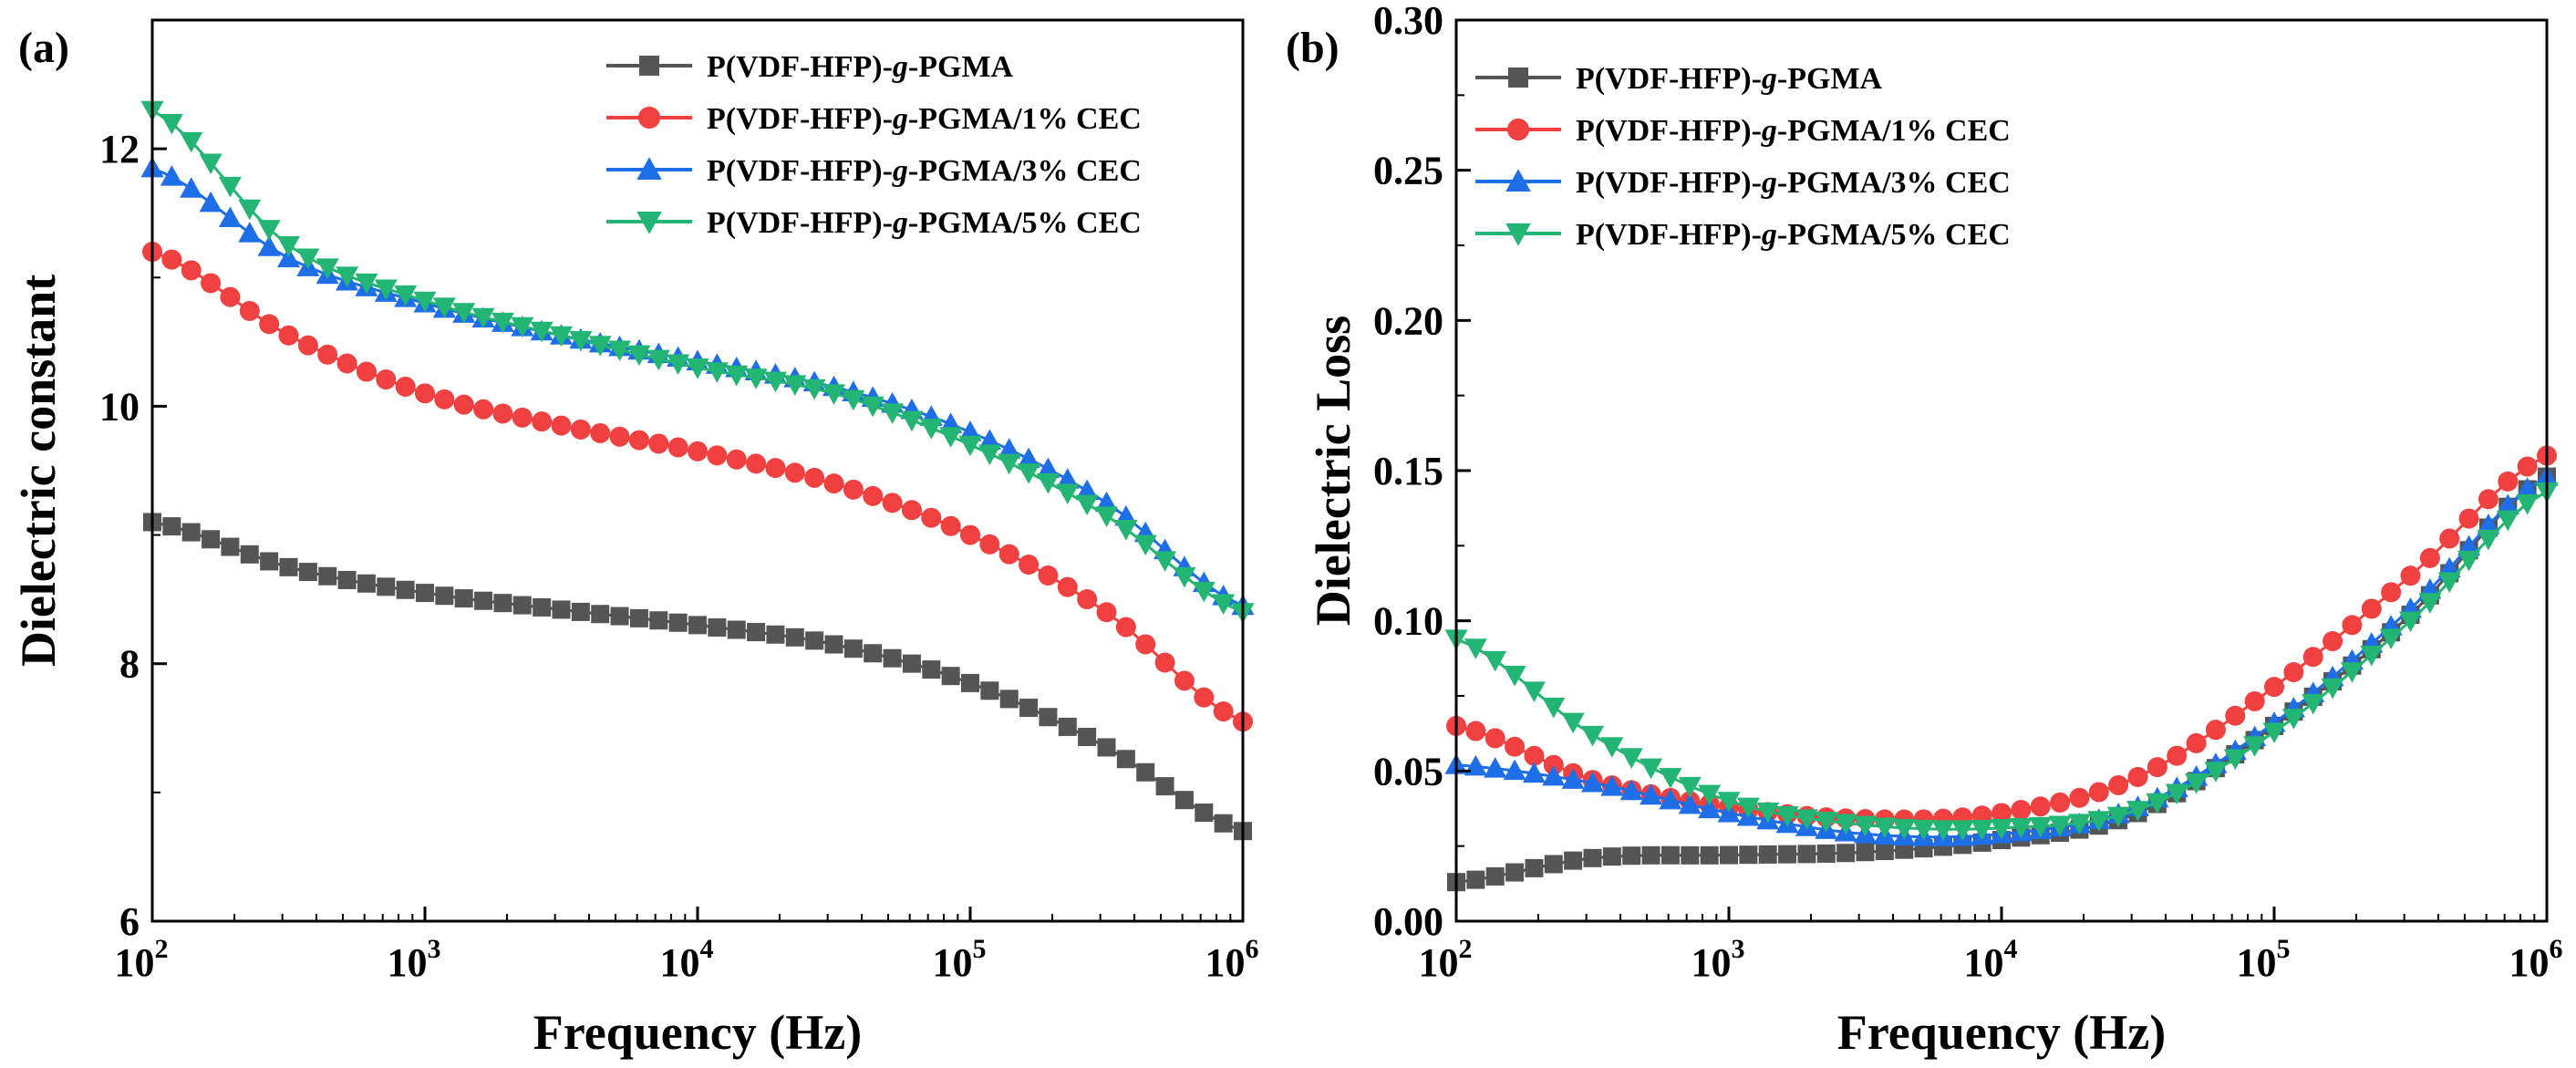 The image size is (2576, 1068). Describe the element at coordinates (1518, 180) in the screenshot. I see `legend-marker` at that location.